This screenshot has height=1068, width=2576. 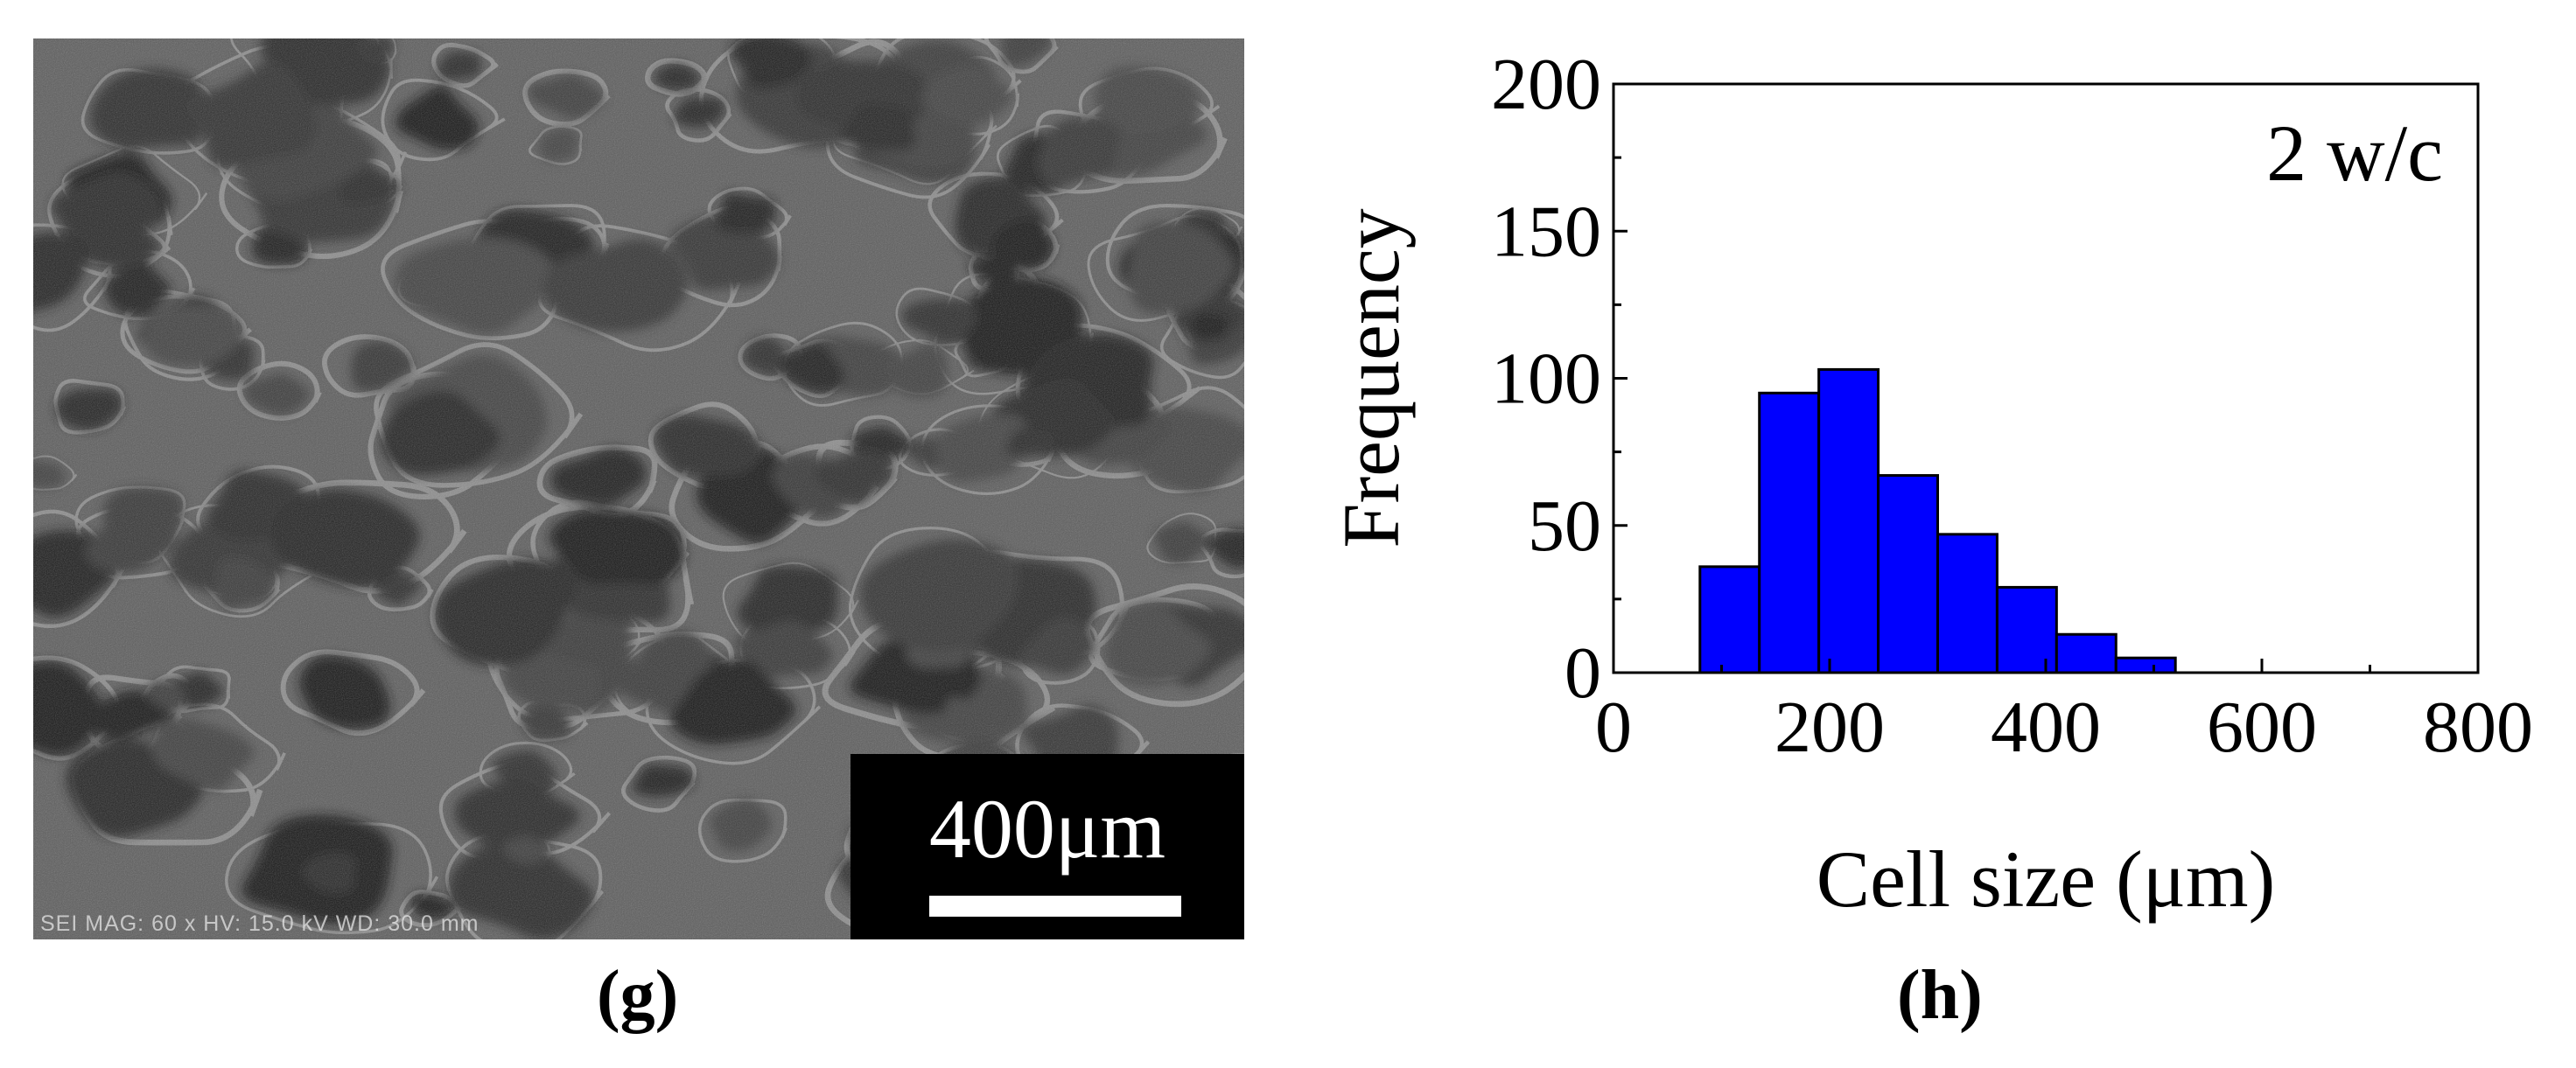 I want to click on histogram-bars, so click(x=1937, y=520).